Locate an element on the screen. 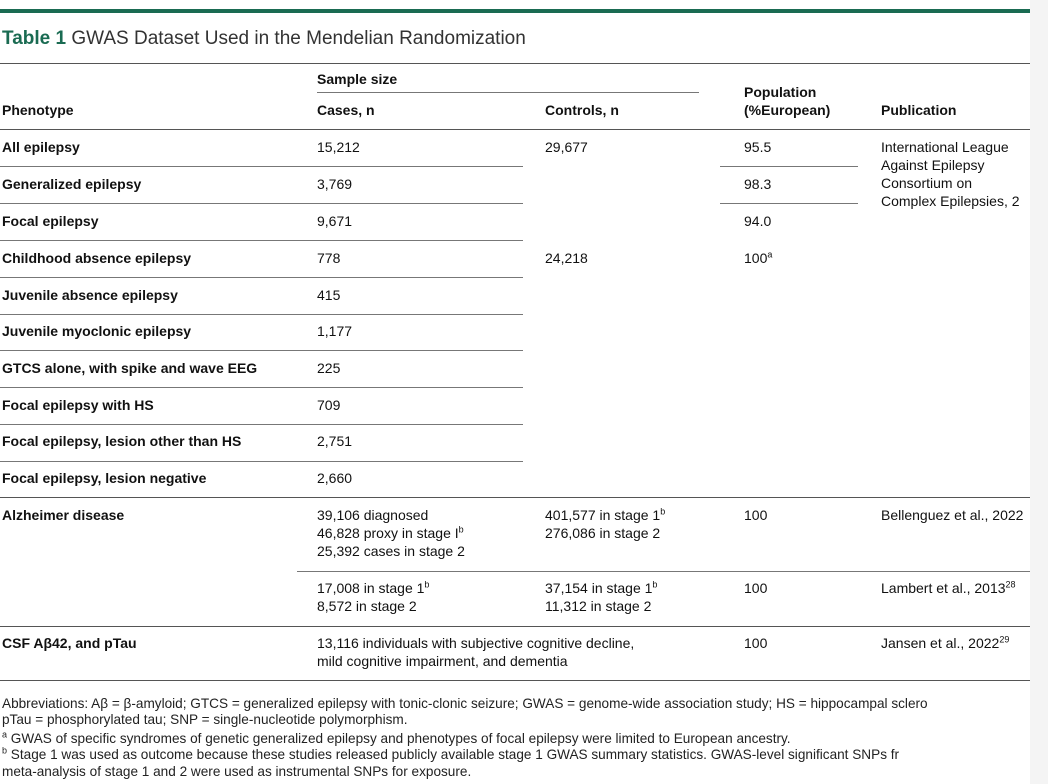 This screenshot has height=784, width=1048. cases-line: 46,828 proxy in stage Ib is located at coordinates (390, 533).